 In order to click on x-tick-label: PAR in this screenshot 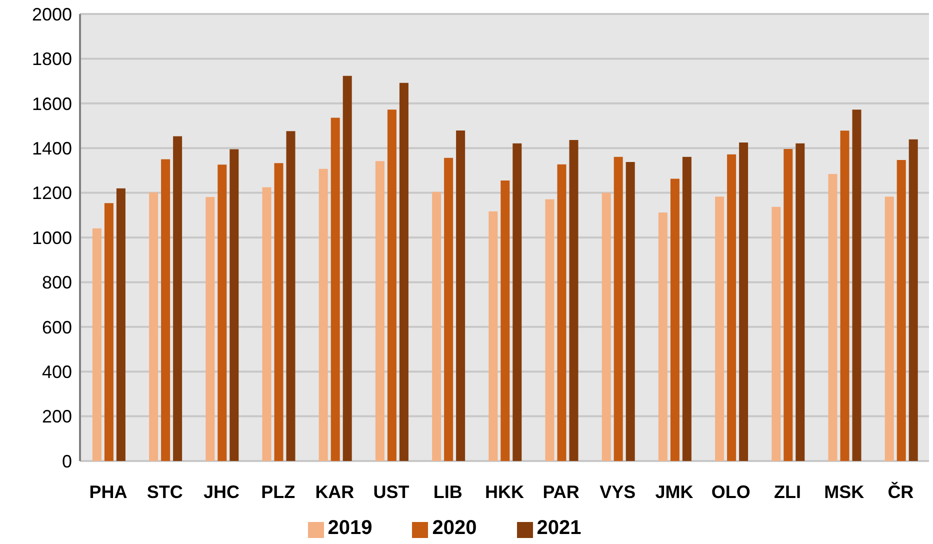, I will do `click(561, 492)`.